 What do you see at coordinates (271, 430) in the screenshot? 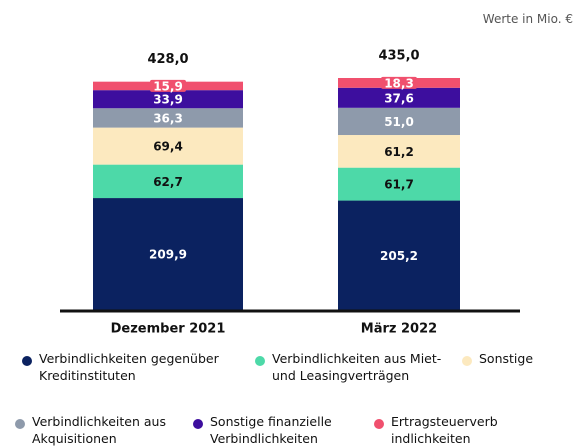
I see `legend-label: Sonstige finanzielle Verbindlichkeiten` at bounding box center [271, 430].